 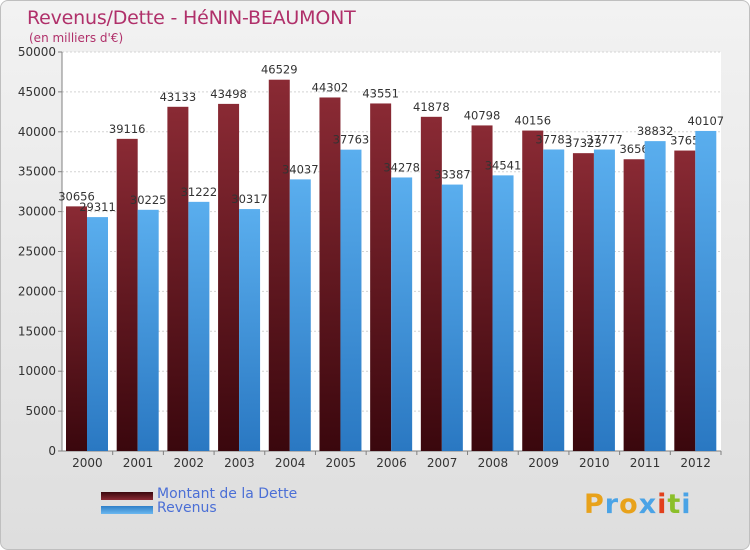 What do you see at coordinates (37, 291) in the screenshot?
I see `y-tick-label: 20000` at bounding box center [37, 291].